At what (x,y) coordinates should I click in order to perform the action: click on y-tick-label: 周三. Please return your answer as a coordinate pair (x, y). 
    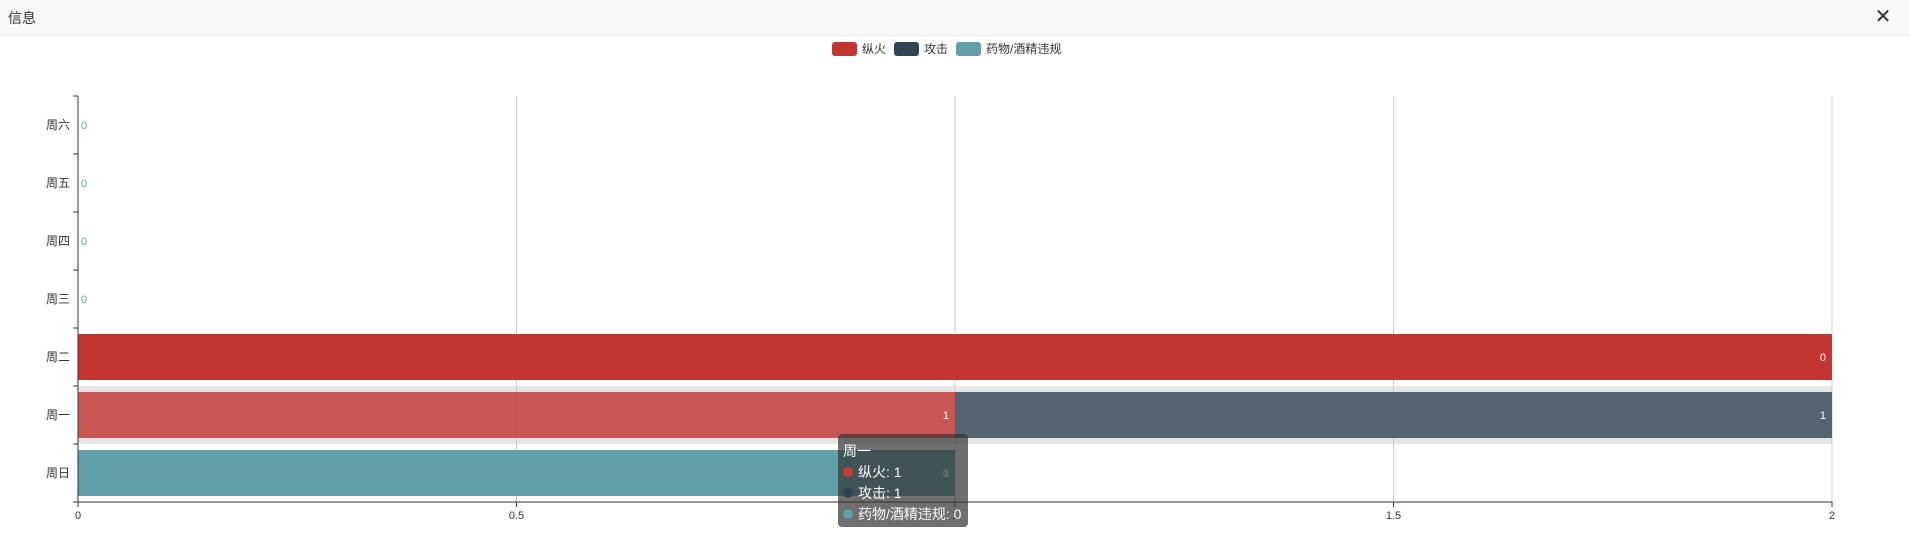
    Looking at the image, I should click on (58, 299).